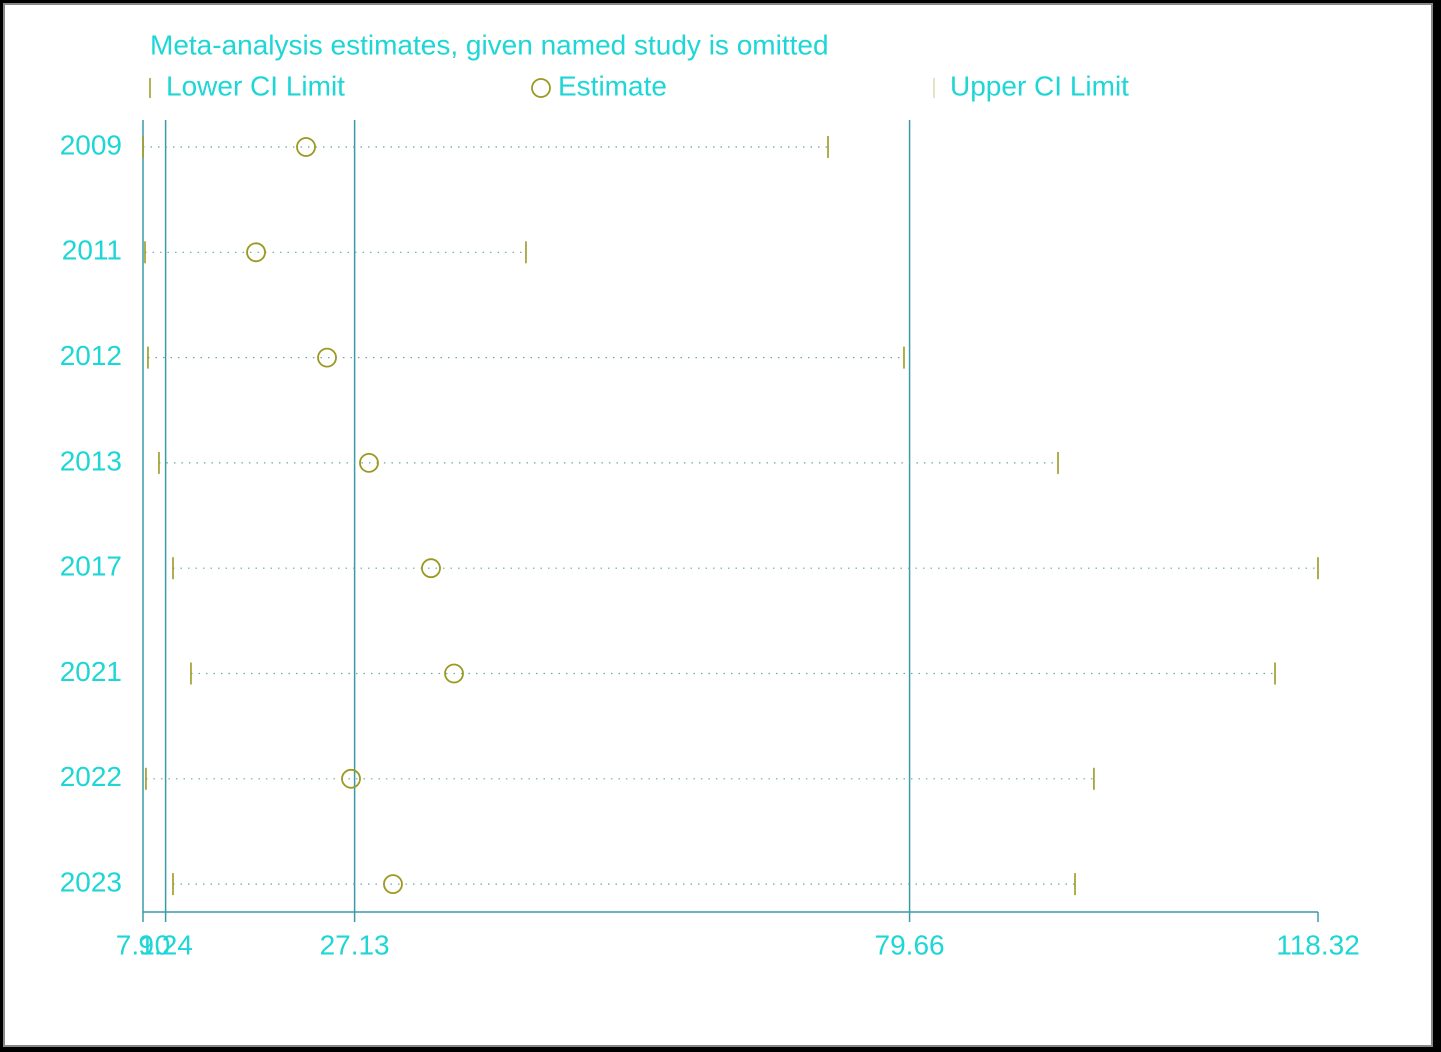 This screenshot has width=1441, height=1052. Describe the element at coordinates (92, 250) in the screenshot. I see `y-tick-label: 2011` at that location.